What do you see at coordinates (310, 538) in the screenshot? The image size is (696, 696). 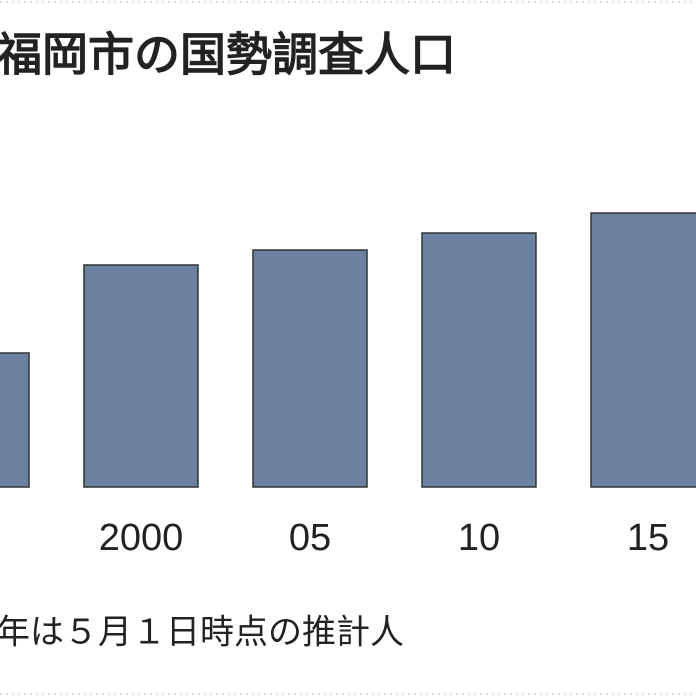 I see `x-tick-label: 05` at bounding box center [310, 538].